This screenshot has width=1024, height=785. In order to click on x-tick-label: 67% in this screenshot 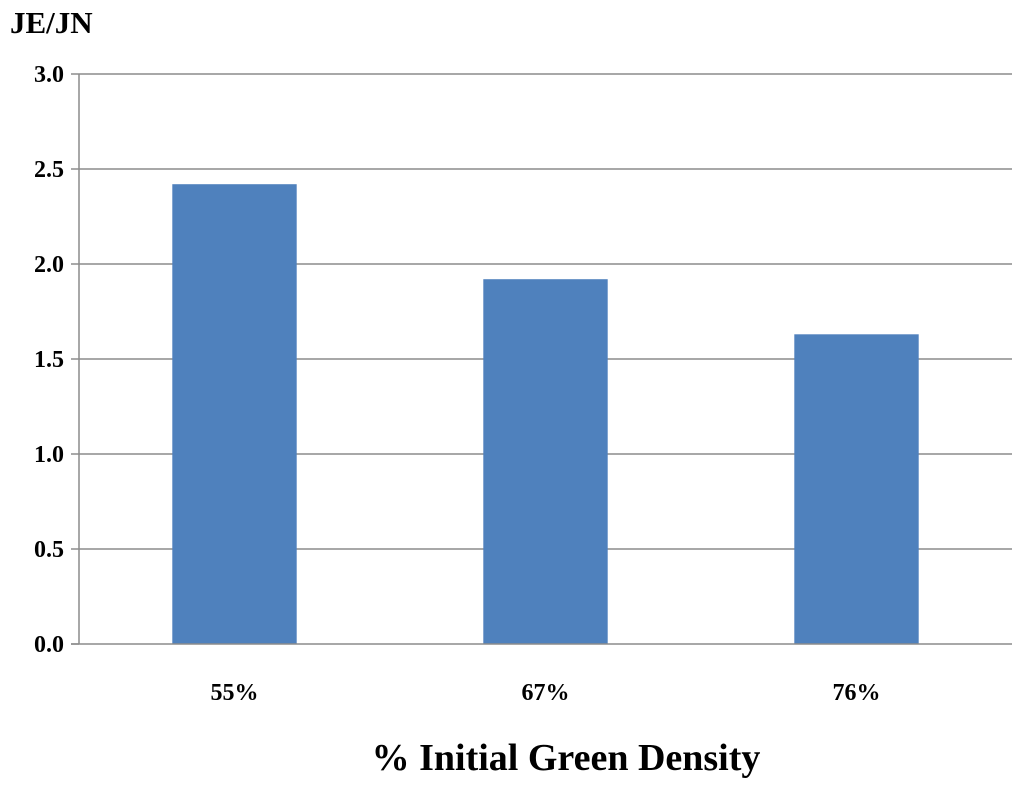, I will do `click(546, 693)`.